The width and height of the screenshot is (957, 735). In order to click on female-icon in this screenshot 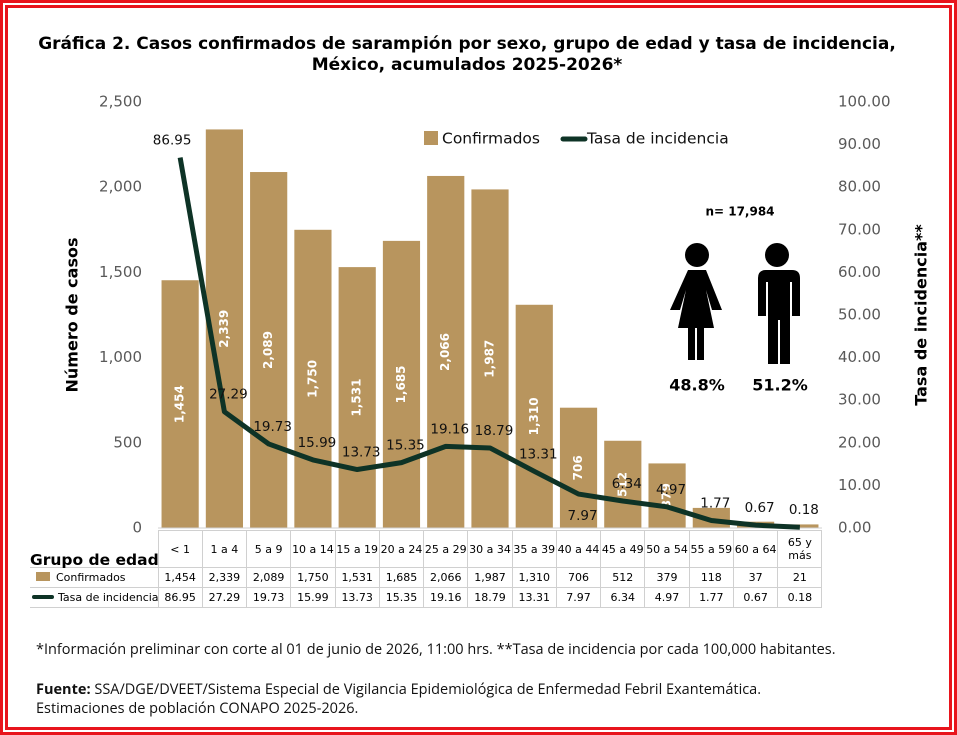, I will do `click(696, 301)`.